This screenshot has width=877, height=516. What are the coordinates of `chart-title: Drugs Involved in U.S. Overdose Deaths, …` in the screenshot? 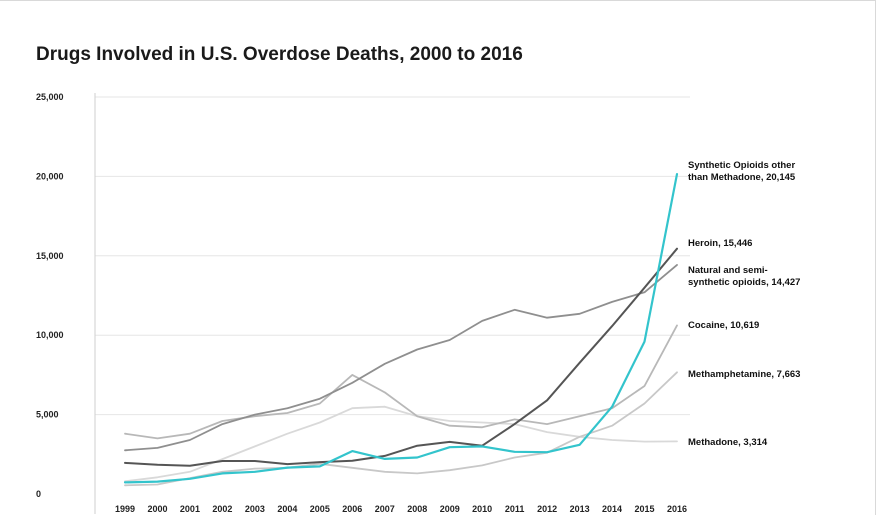 It's located at (279, 54).